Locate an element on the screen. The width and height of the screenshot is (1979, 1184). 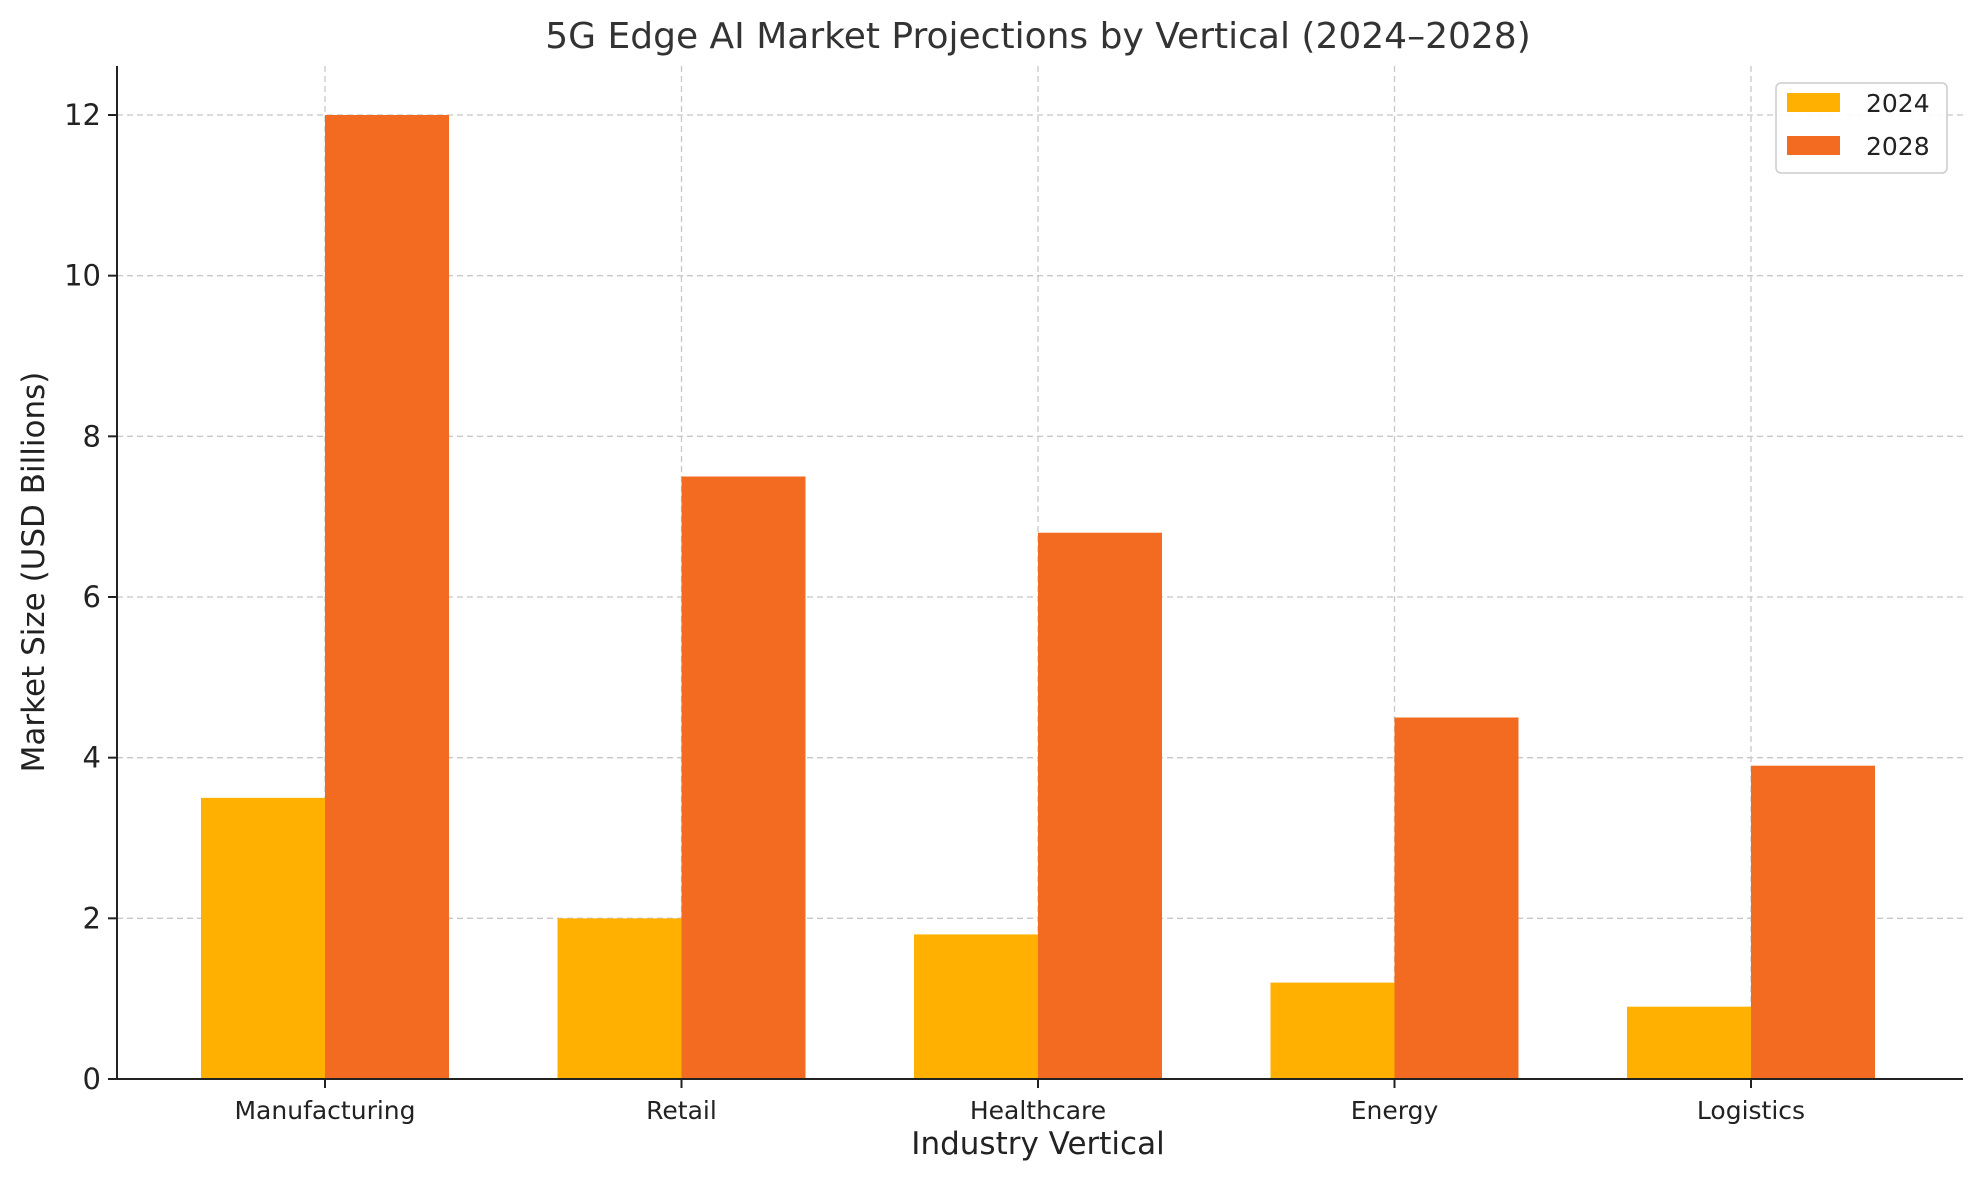
y-tick-label: 2 is located at coordinates (92, 918).